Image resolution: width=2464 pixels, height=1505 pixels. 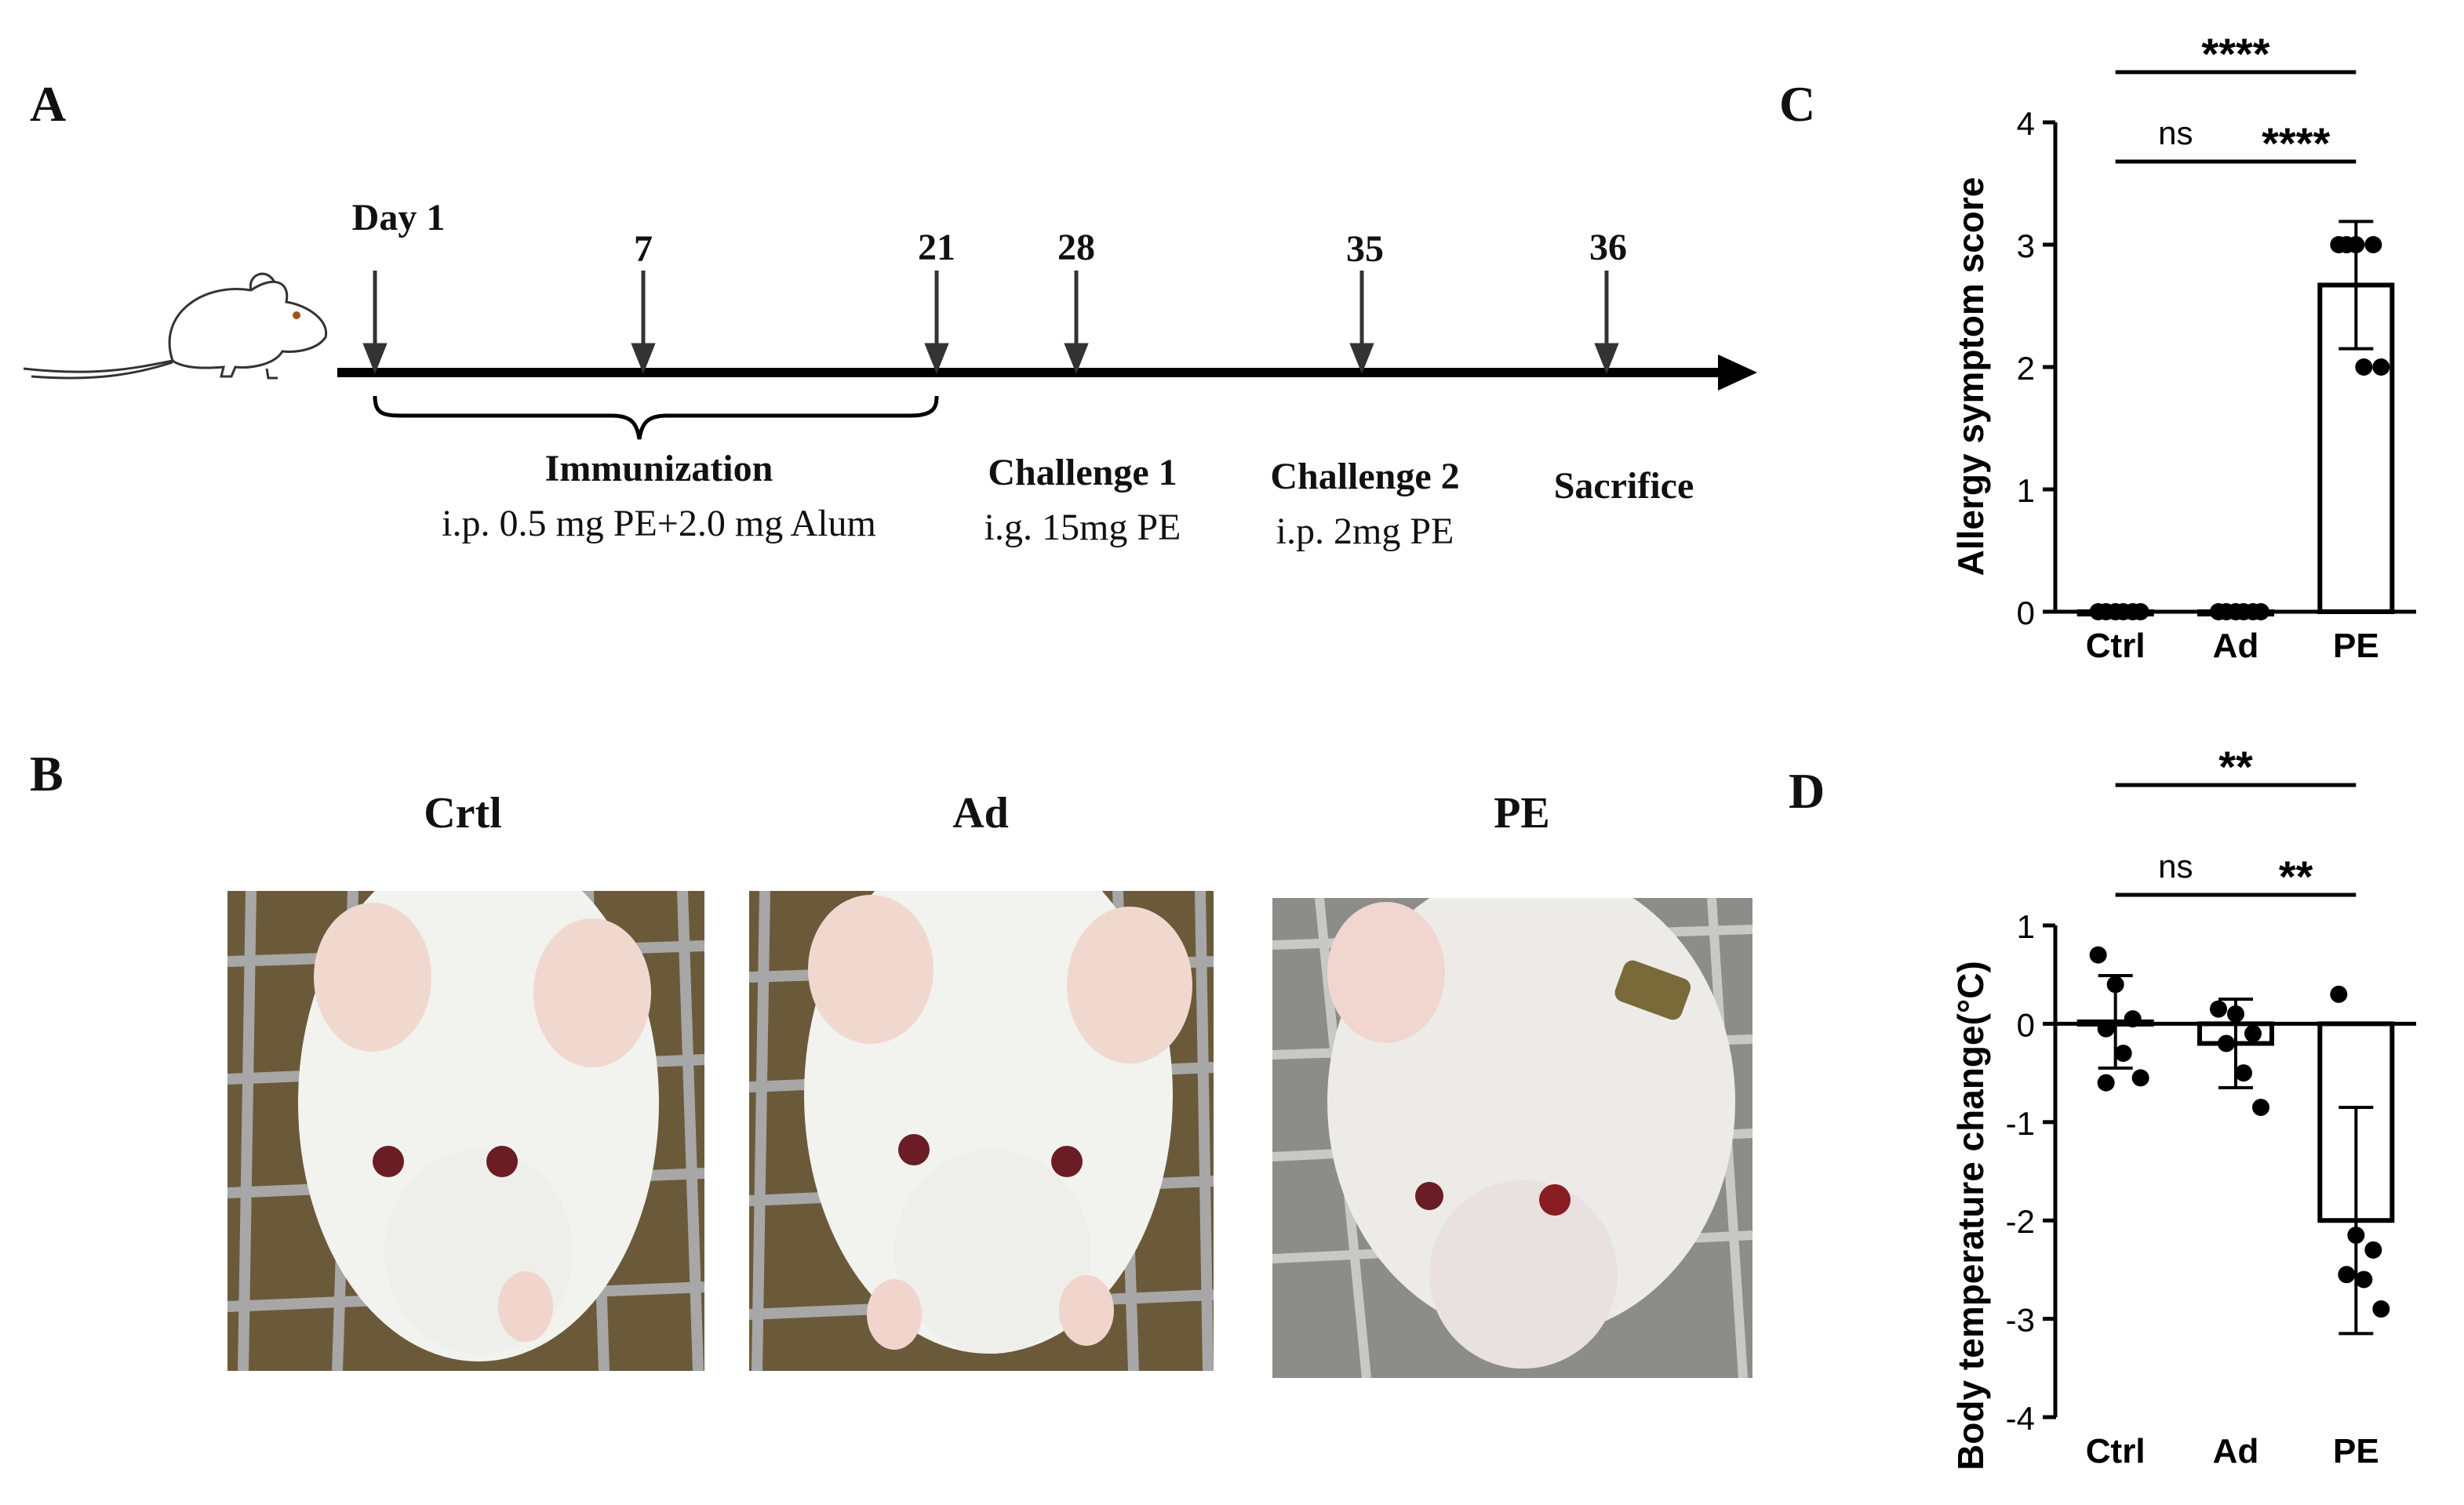 What do you see at coordinates (1797, 104) in the screenshot?
I see `panel-label-c: C` at bounding box center [1797, 104].